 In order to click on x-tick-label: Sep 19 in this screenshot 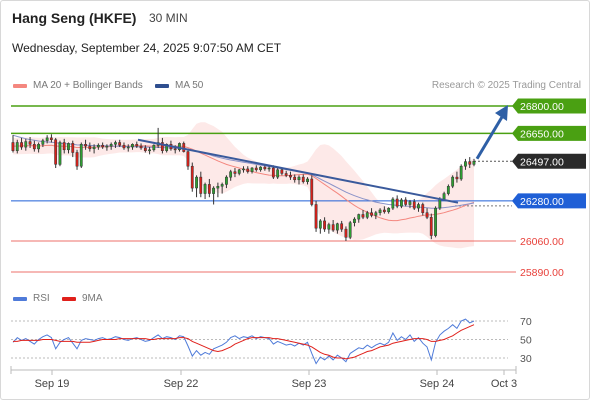, I will do `click(52, 384)`.